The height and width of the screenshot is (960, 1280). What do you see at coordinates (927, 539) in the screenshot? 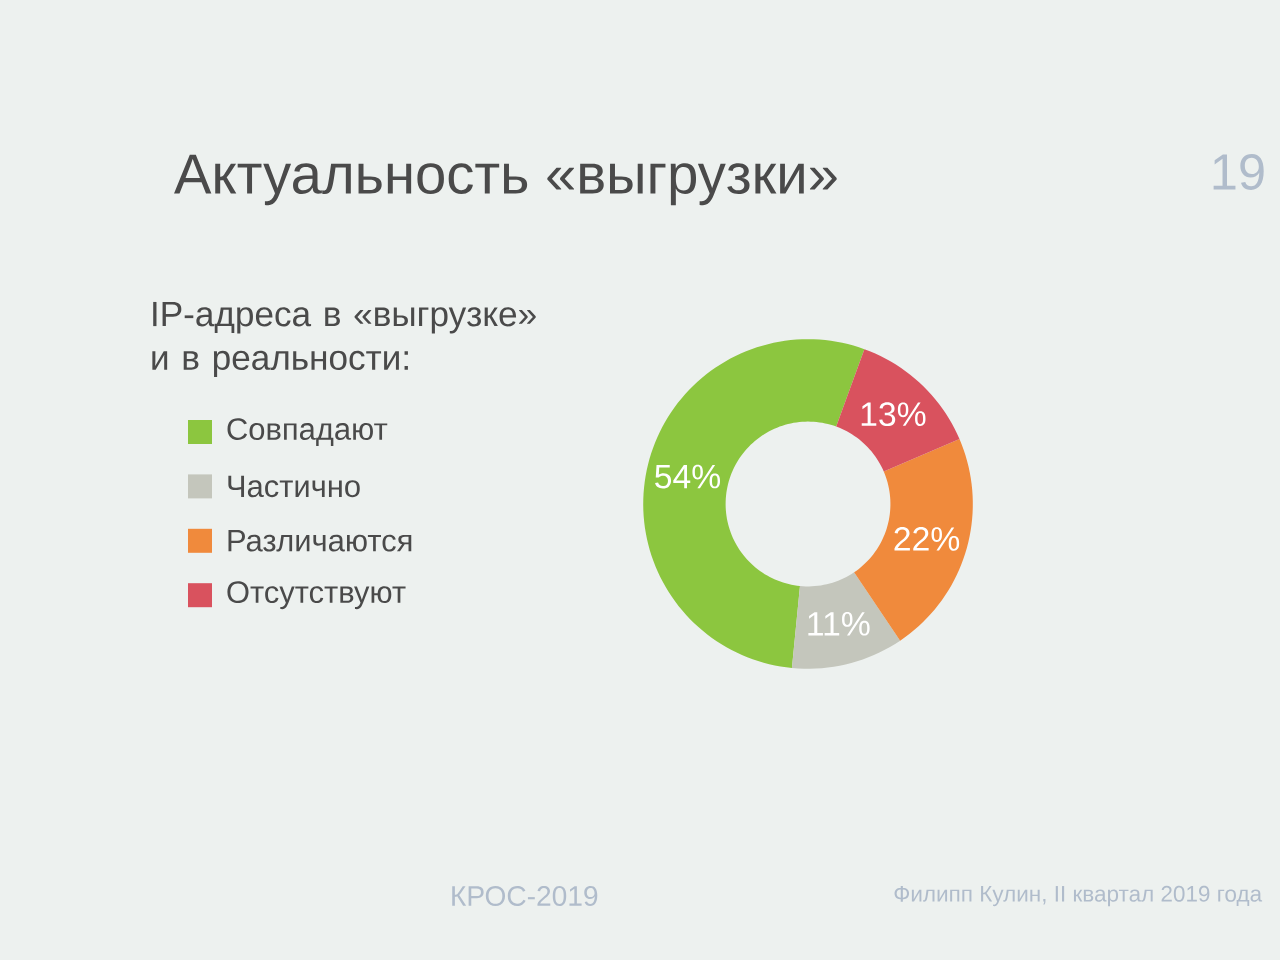
I see `data-label: 22%` at bounding box center [927, 539].